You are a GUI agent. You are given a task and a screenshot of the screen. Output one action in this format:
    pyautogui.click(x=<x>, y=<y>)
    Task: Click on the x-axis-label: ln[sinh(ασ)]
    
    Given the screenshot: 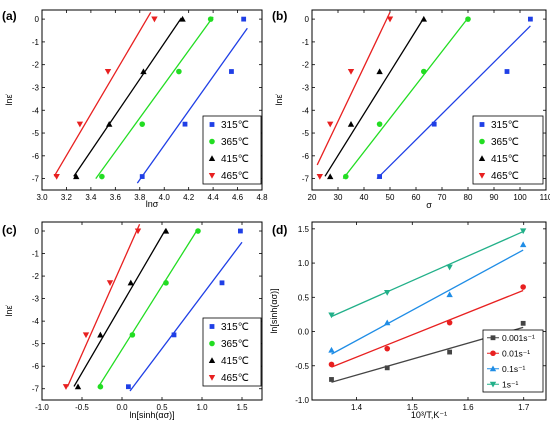 What is the action you would take?
    pyautogui.click(x=151, y=415)
    